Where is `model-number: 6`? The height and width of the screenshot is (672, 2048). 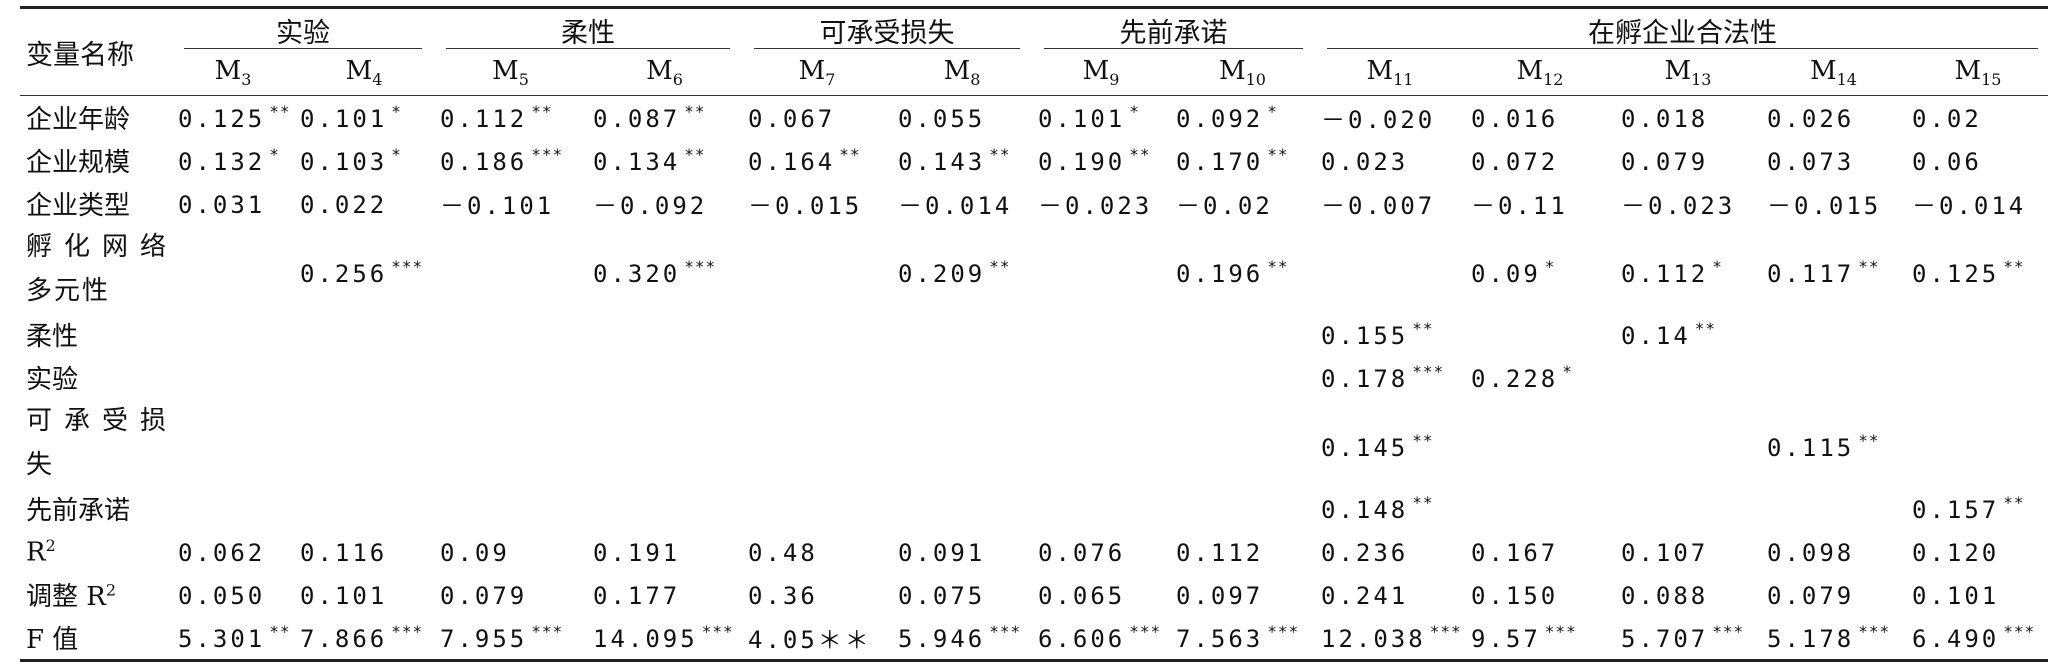
model-number: 6 is located at coordinates (677, 80).